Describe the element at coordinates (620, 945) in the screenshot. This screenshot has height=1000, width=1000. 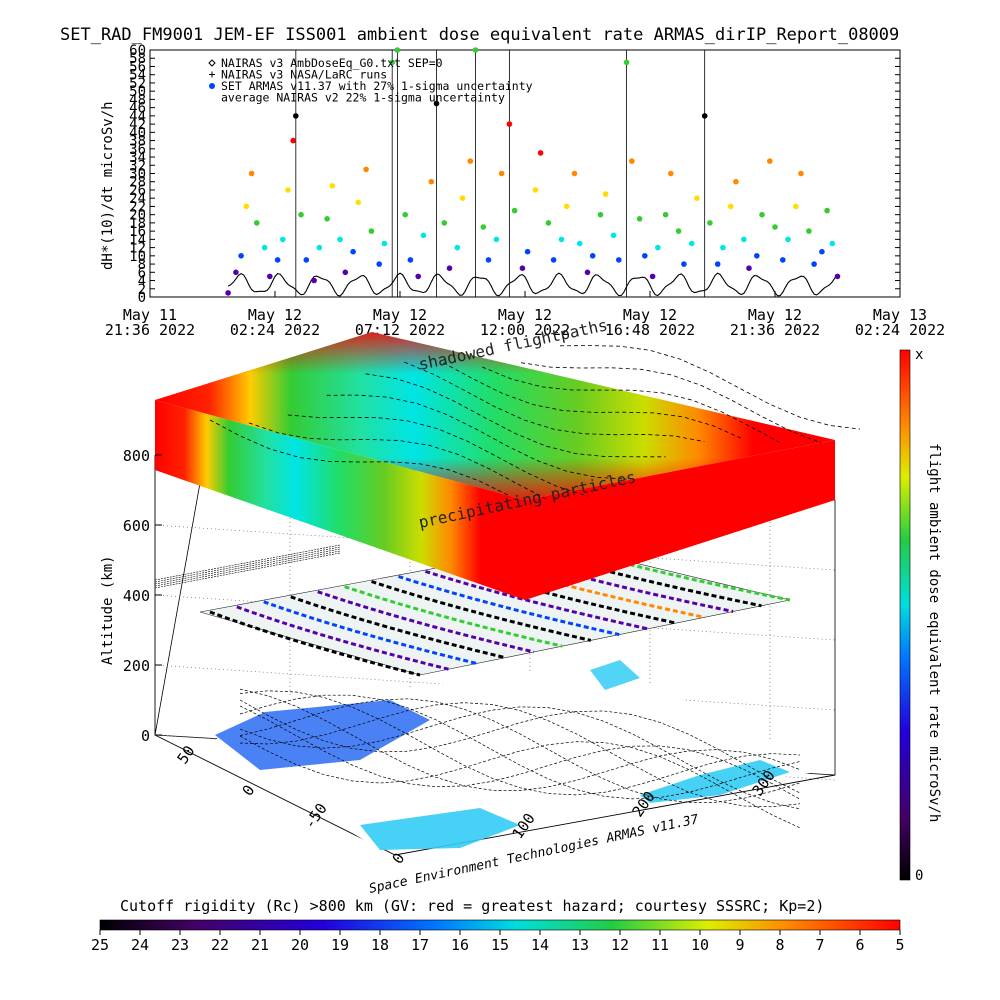
I see `rigidity-tick-label: 12` at that location.